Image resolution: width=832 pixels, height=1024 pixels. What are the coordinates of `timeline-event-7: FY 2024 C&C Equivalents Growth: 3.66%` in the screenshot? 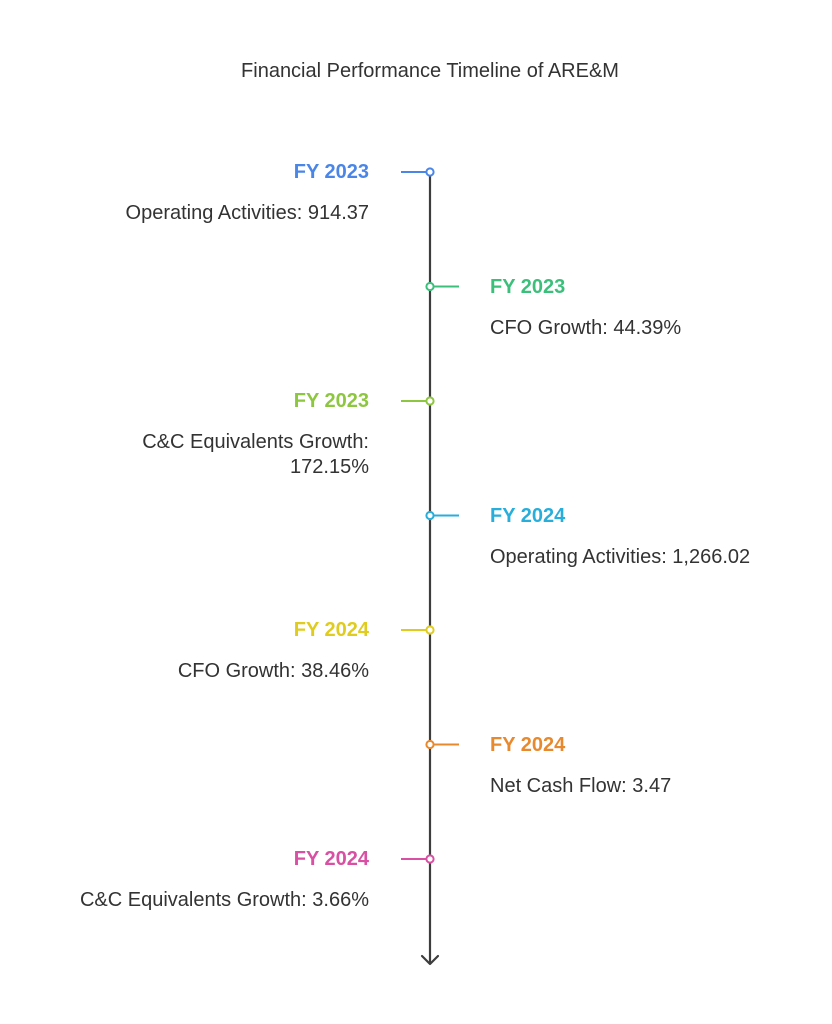 It's located at (224, 880).